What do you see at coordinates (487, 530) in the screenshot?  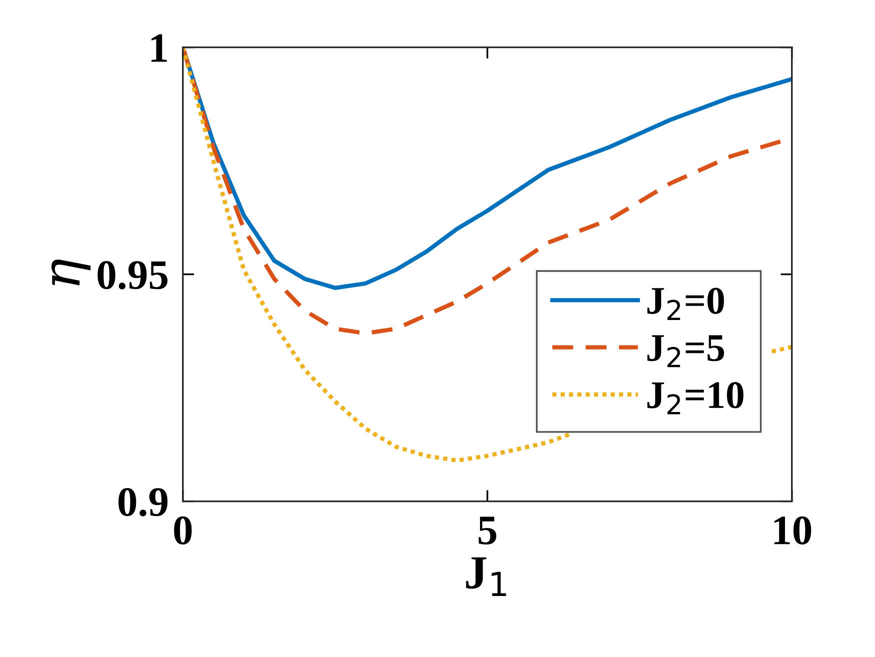 I see `x-tick-label: 5` at bounding box center [487, 530].